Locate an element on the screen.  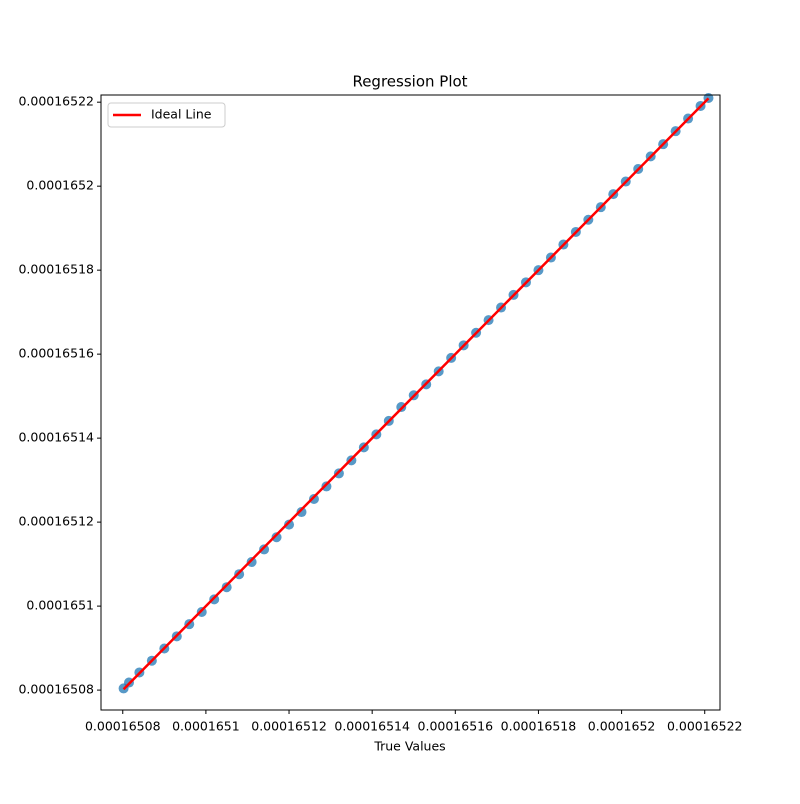
legend-box is located at coordinates (166, 115).